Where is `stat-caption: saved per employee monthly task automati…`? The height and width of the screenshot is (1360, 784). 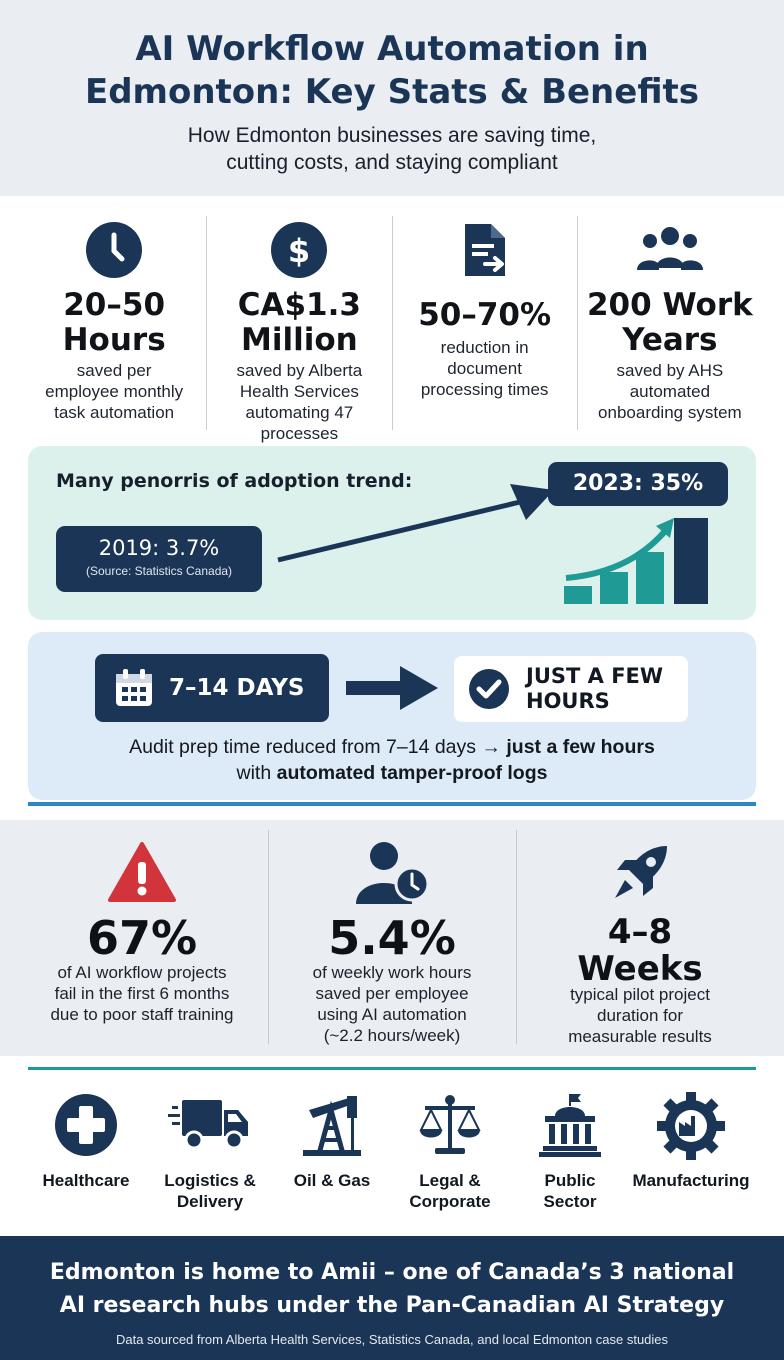
stat-caption: saved per employee monthly task automati… is located at coordinates (114, 391).